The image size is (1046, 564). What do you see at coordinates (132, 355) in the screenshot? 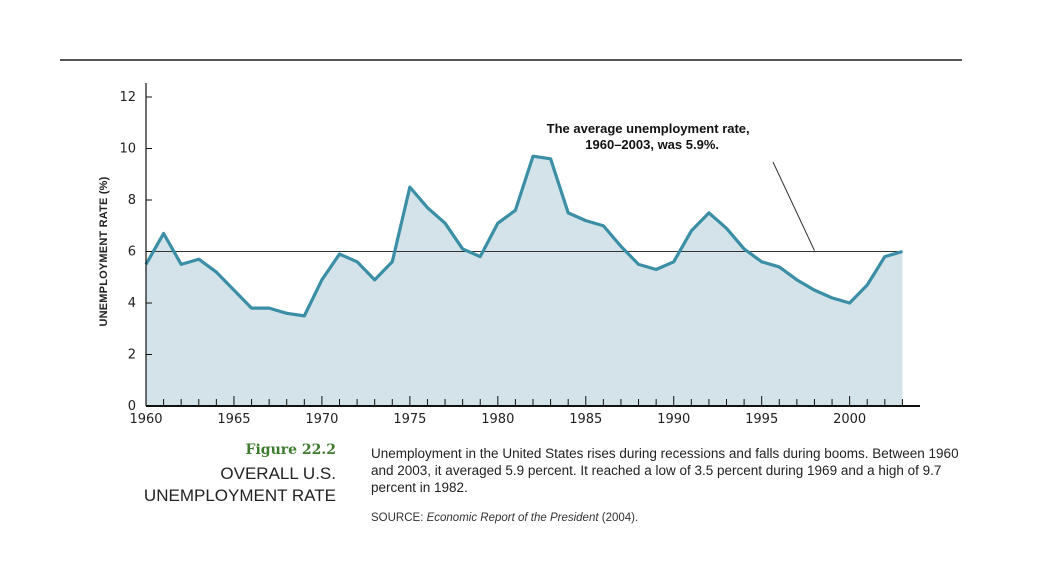
I see `y-tick-label-2: 2` at bounding box center [132, 355].